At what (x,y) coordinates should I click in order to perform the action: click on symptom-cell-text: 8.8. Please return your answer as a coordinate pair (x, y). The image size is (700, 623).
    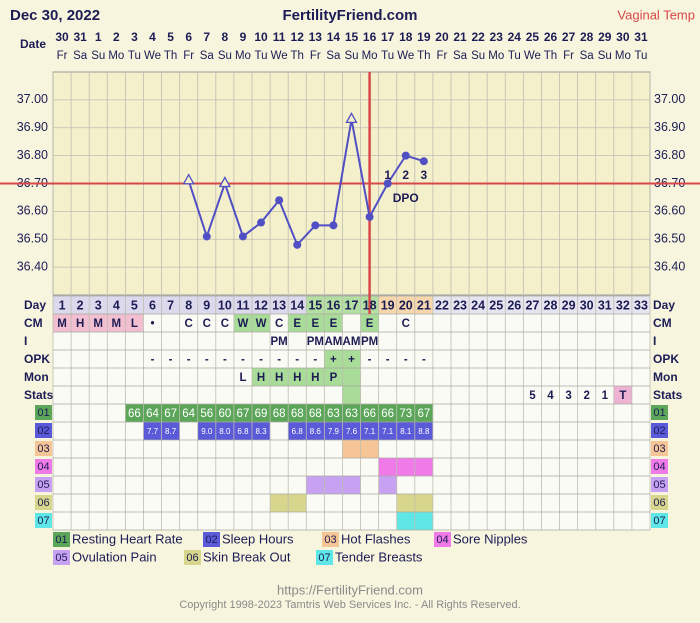
    Looking at the image, I should click on (424, 431).